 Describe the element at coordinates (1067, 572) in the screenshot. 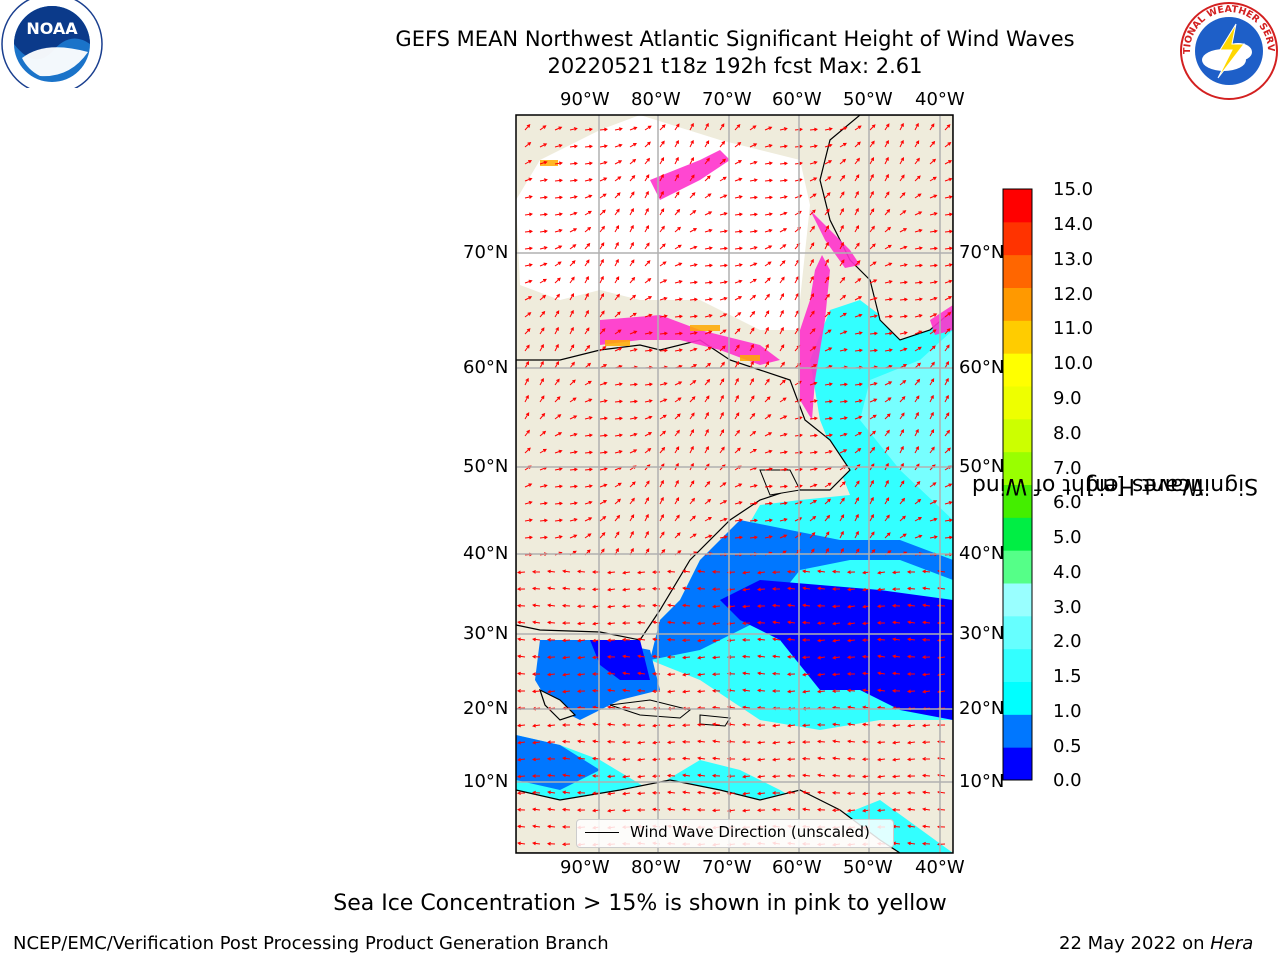

I see `colorbar-tick: 4.0` at that location.